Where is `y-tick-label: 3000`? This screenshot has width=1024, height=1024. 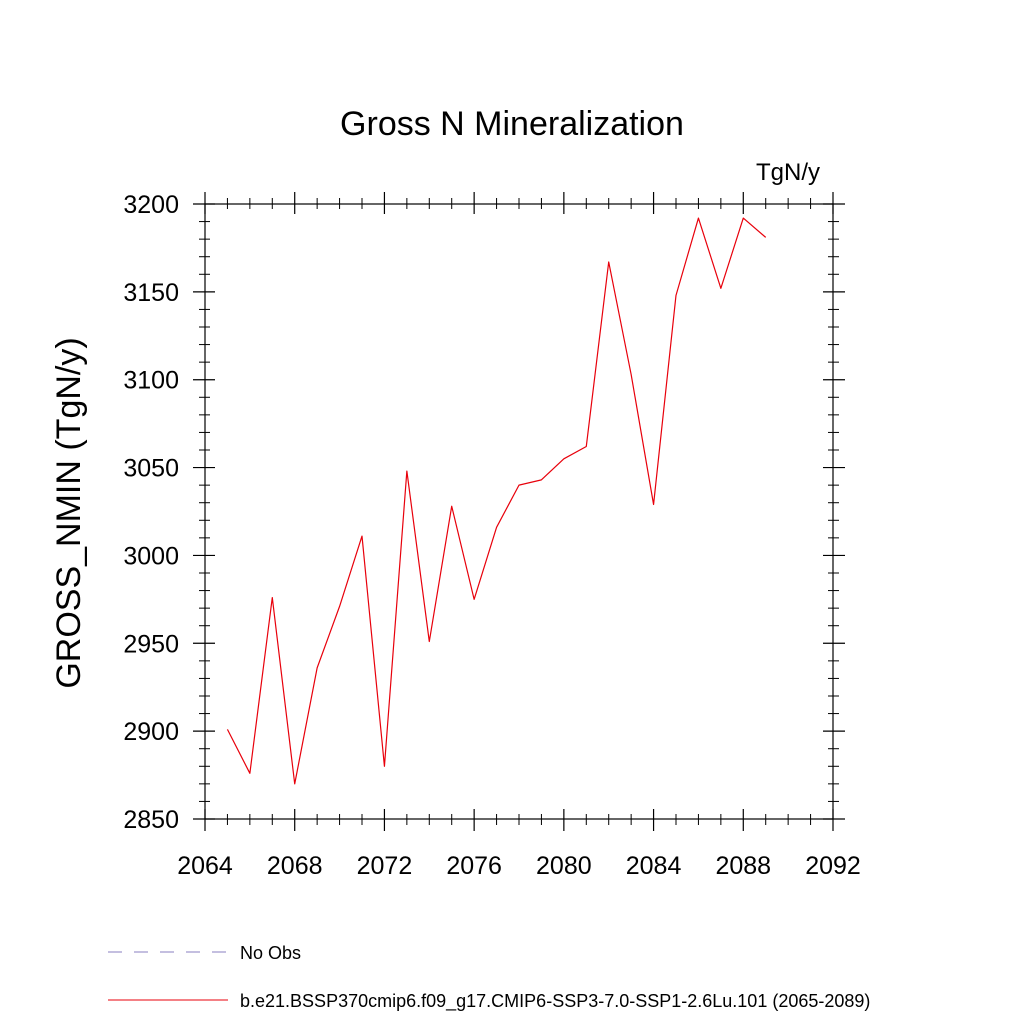
y-tick-label: 3000 is located at coordinates (151, 556).